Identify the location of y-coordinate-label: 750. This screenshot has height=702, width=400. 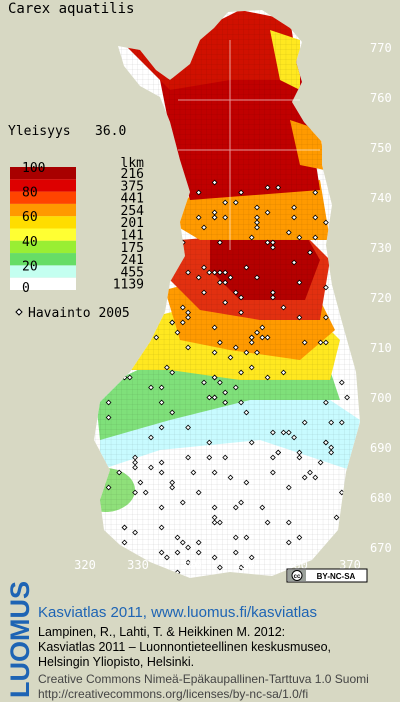
(381, 148).